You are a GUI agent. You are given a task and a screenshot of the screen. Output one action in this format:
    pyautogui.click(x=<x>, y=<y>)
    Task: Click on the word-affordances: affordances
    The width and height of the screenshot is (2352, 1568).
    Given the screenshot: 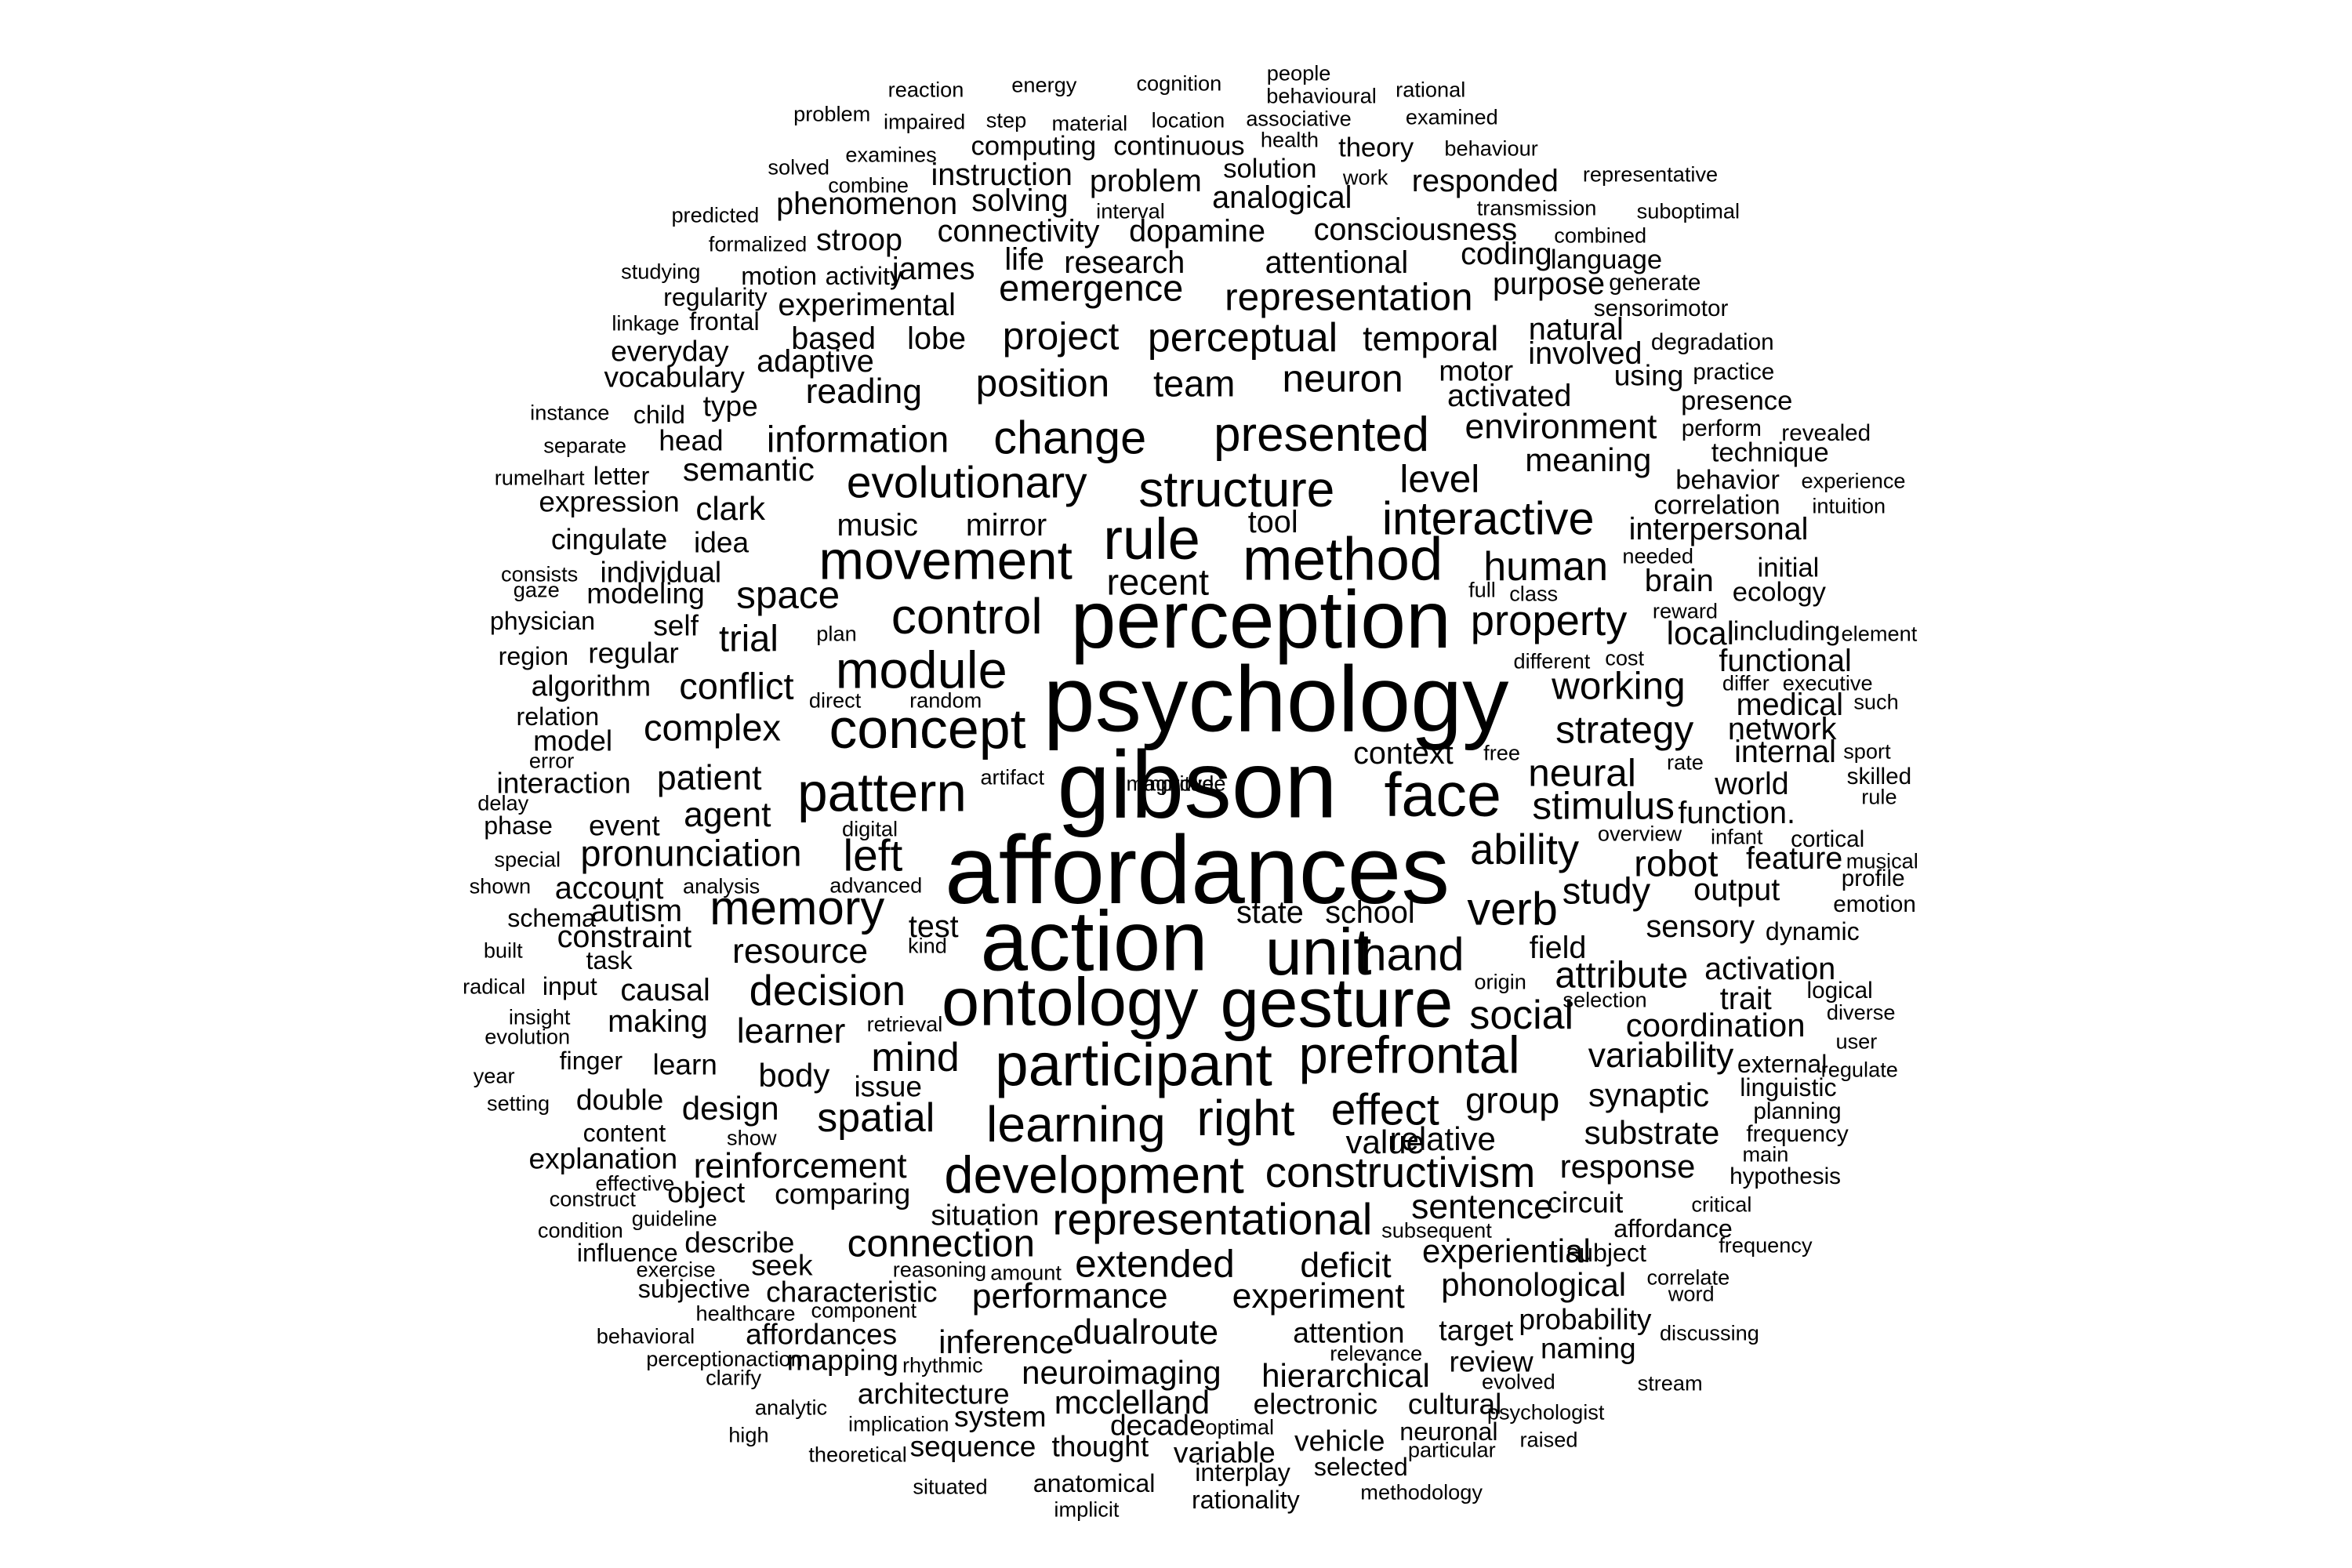 What is the action you would take?
    pyautogui.click(x=1197, y=870)
    